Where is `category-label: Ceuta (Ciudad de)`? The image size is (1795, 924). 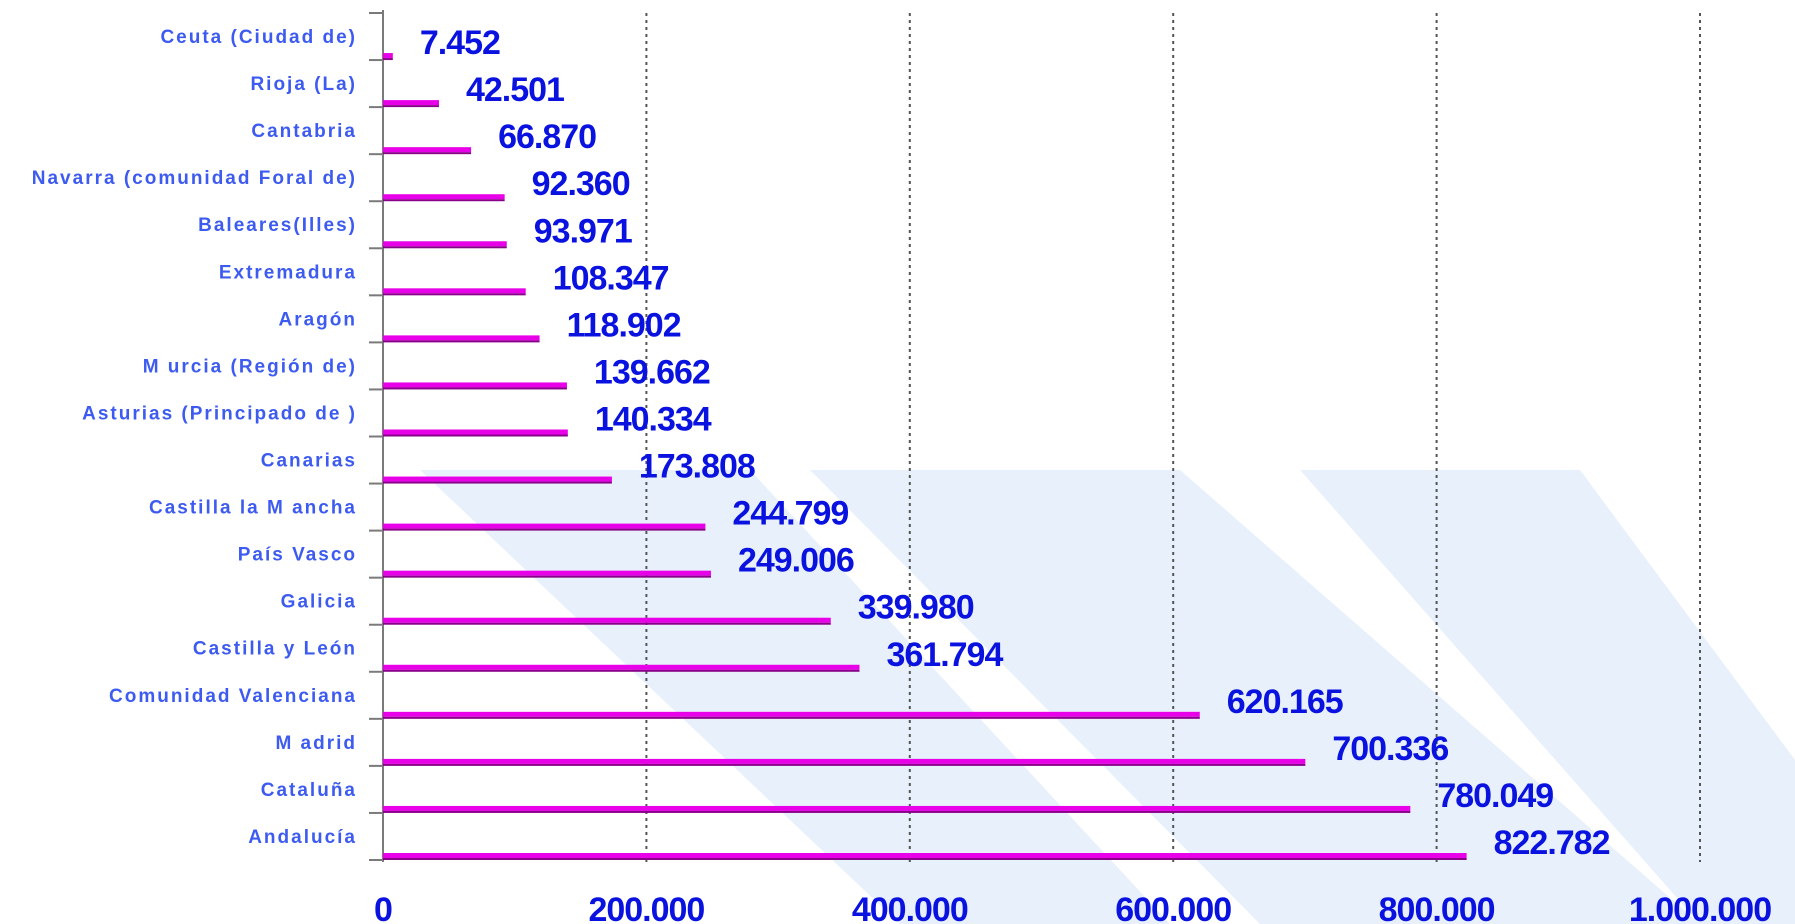
category-label: Ceuta (Ciudad de) is located at coordinates (258, 37).